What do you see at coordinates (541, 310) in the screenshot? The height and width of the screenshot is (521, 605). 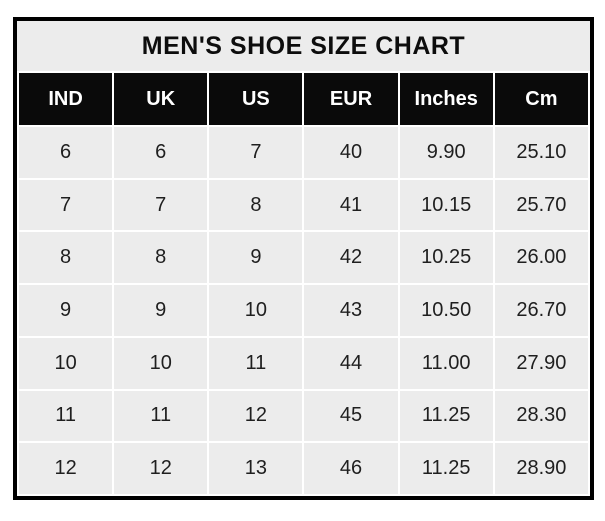 I see `table-cell: 26.70` at bounding box center [541, 310].